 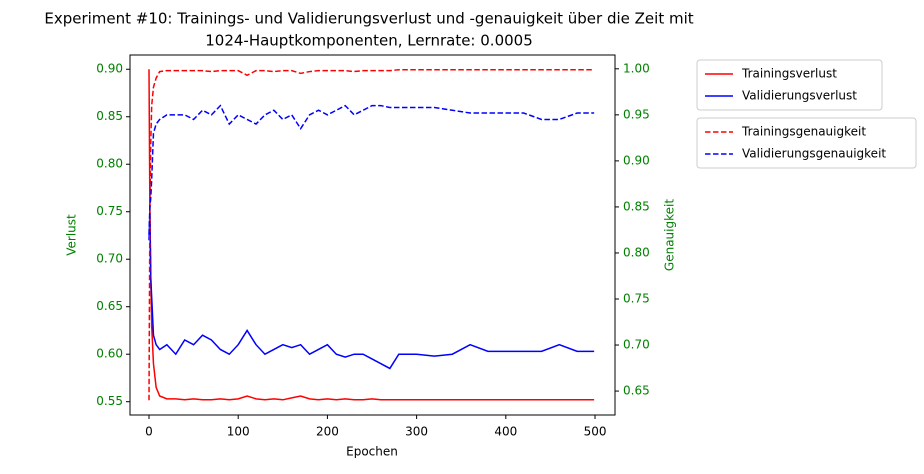 What do you see at coordinates (149, 432) in the screenshot?
I see `x-tick-label: 0` at bounding box center [149, 432].